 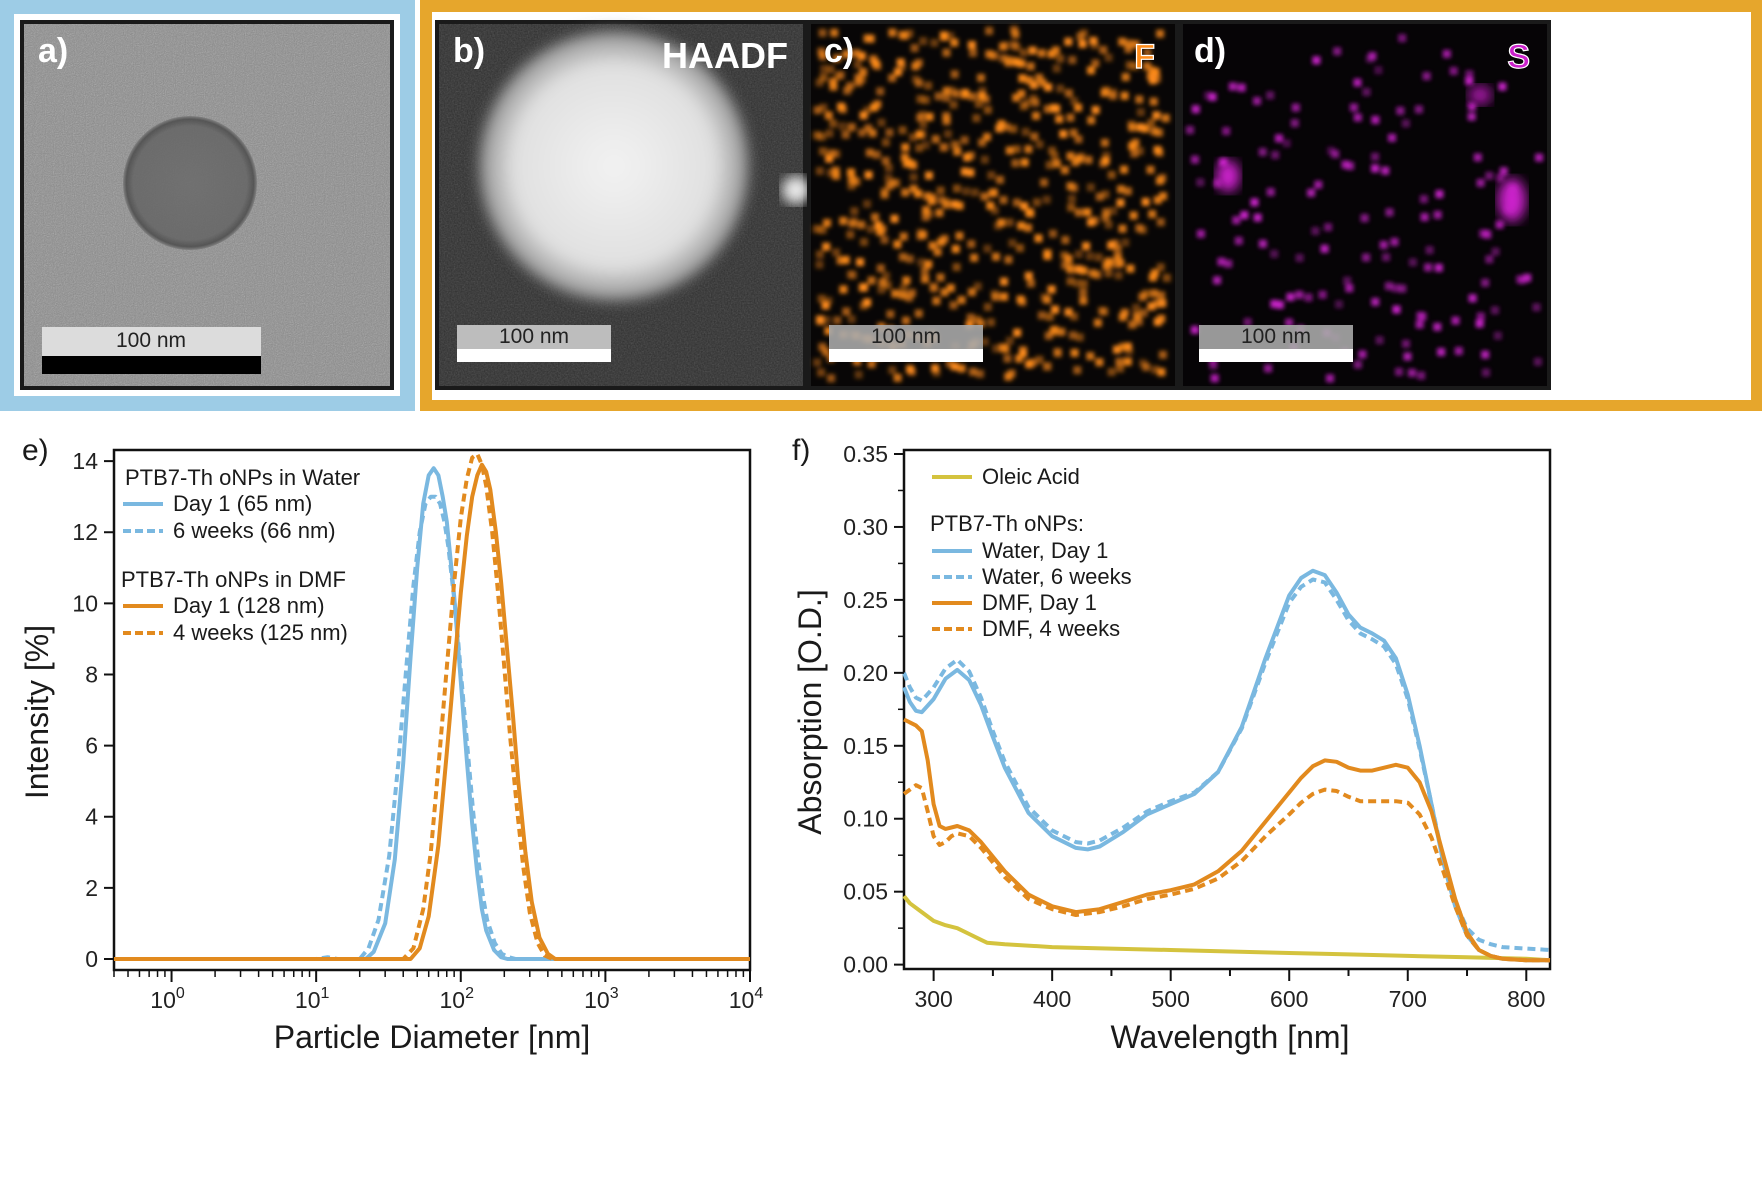 I want to click on y-tick-label: 0.35, so click(x=865, y=454).